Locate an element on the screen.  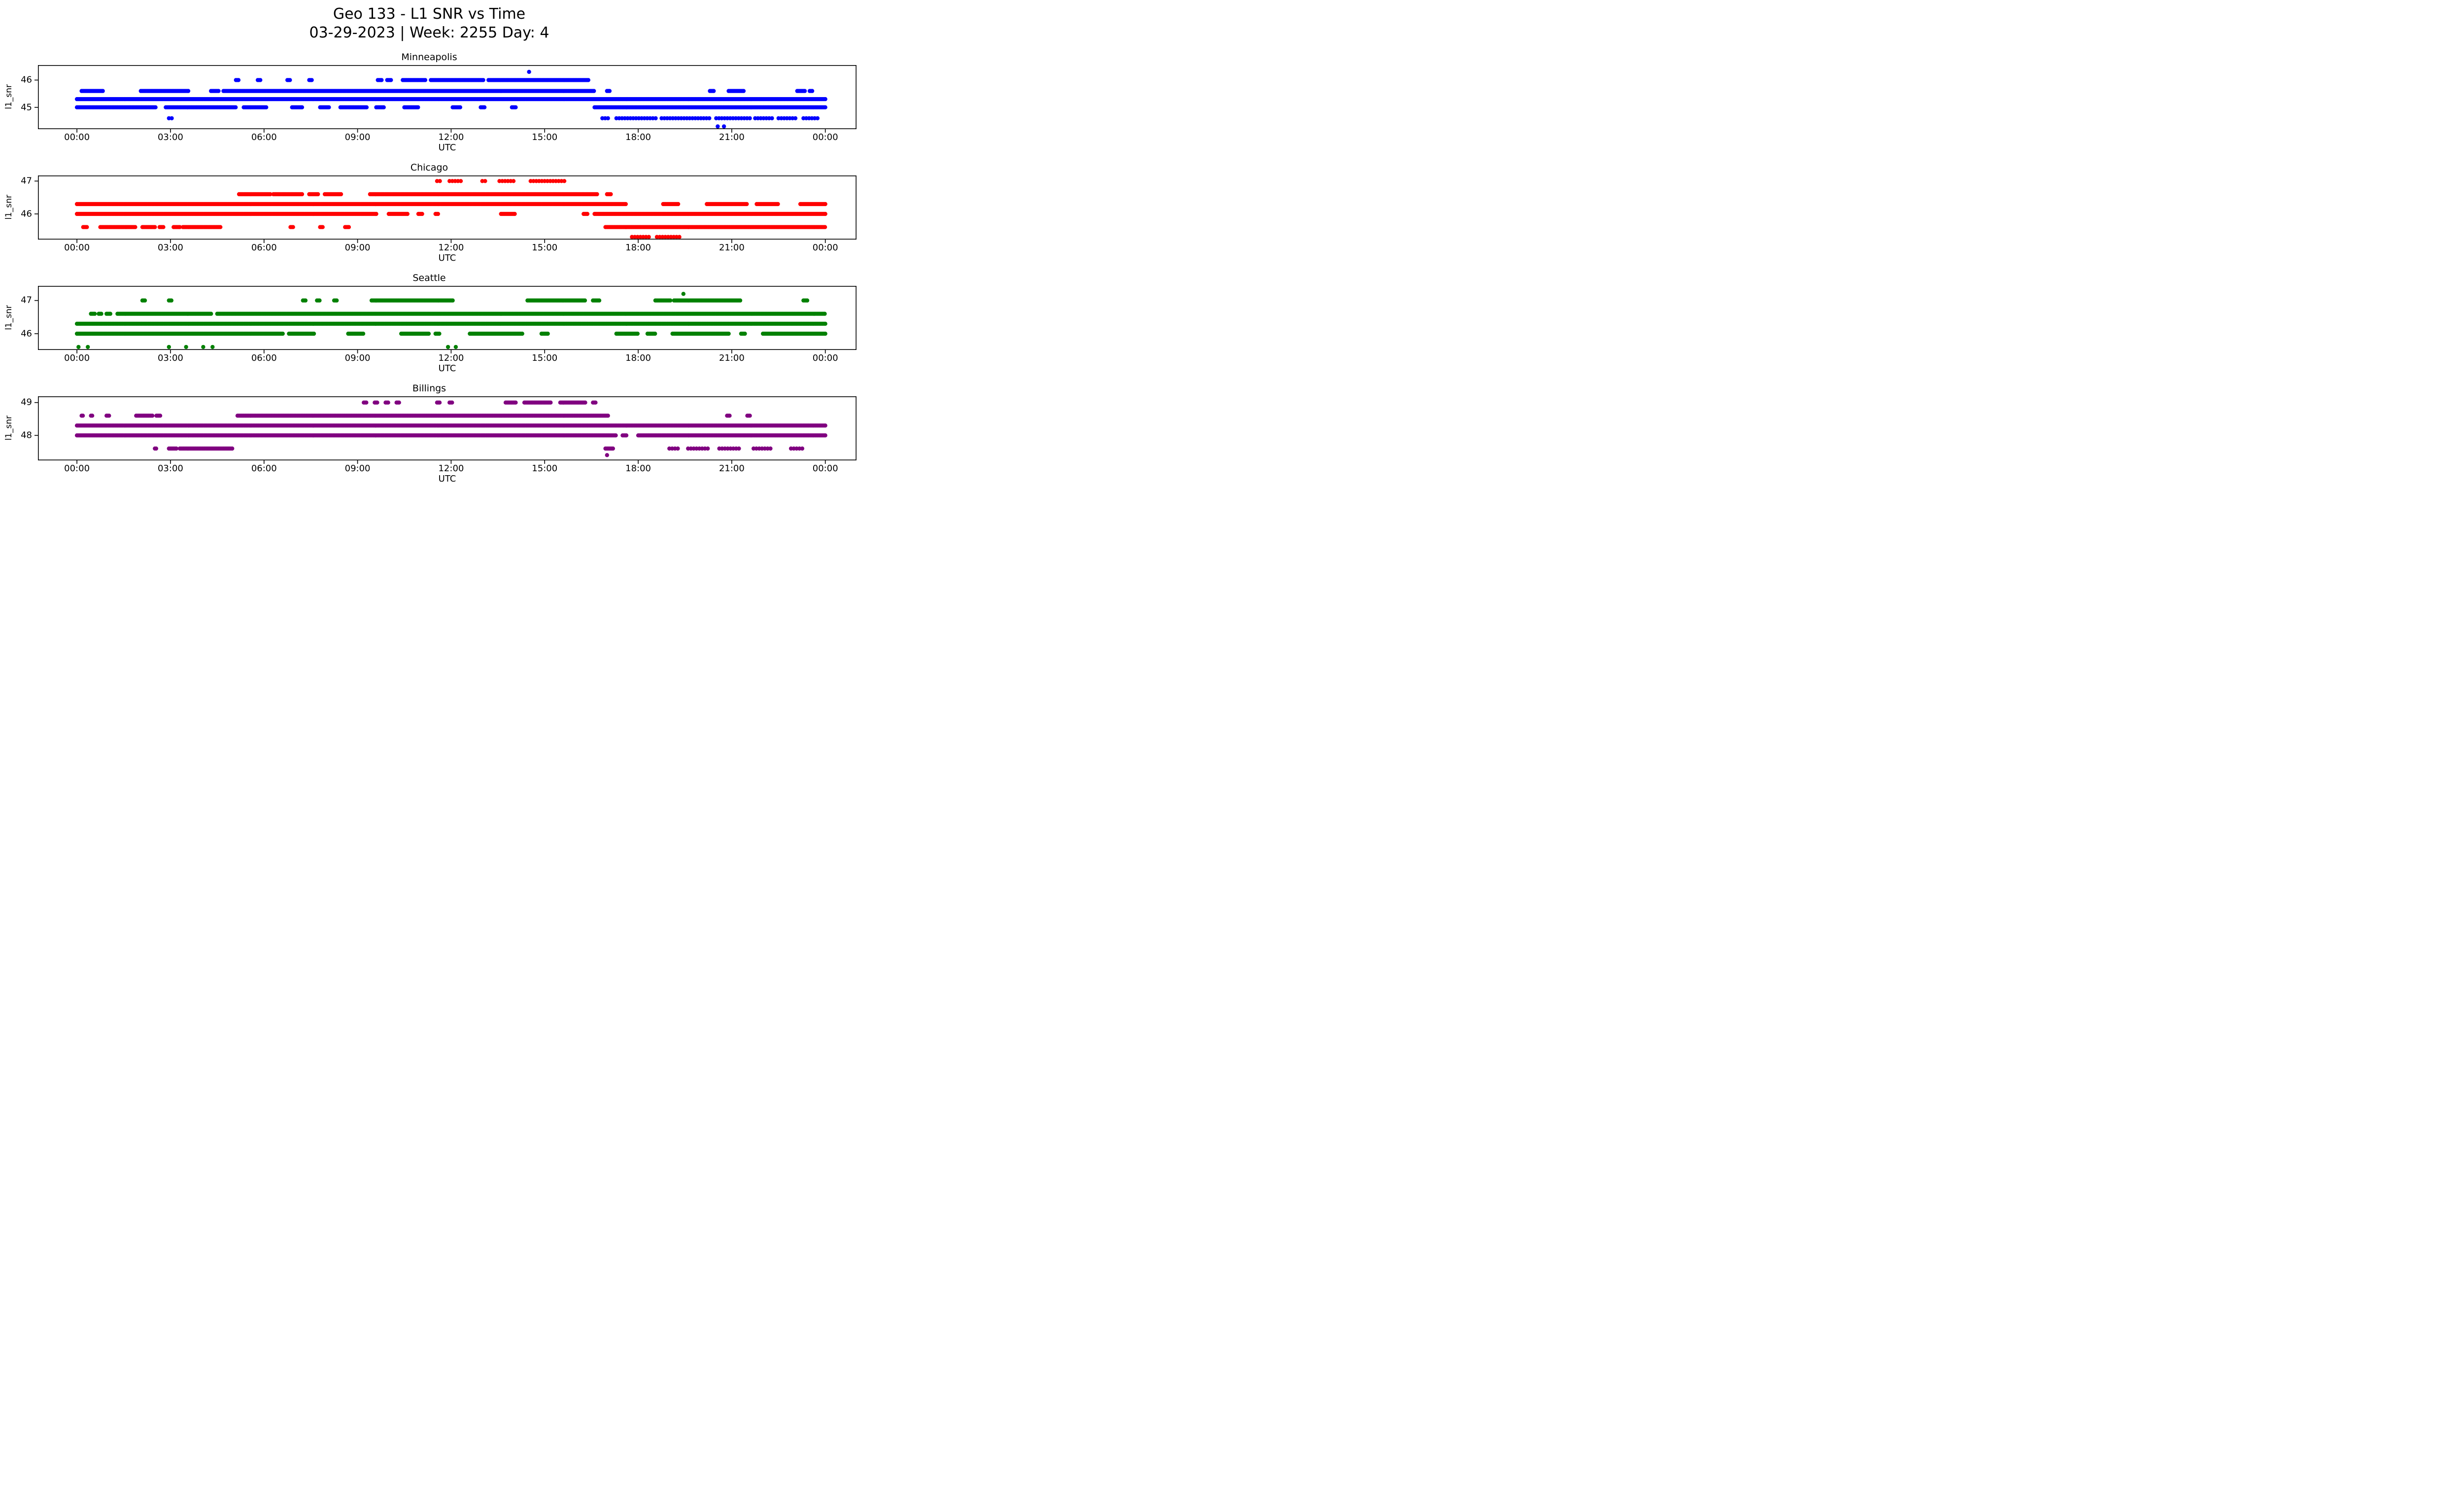
subplot-title: Chicago is located at coordinates (429, 167).